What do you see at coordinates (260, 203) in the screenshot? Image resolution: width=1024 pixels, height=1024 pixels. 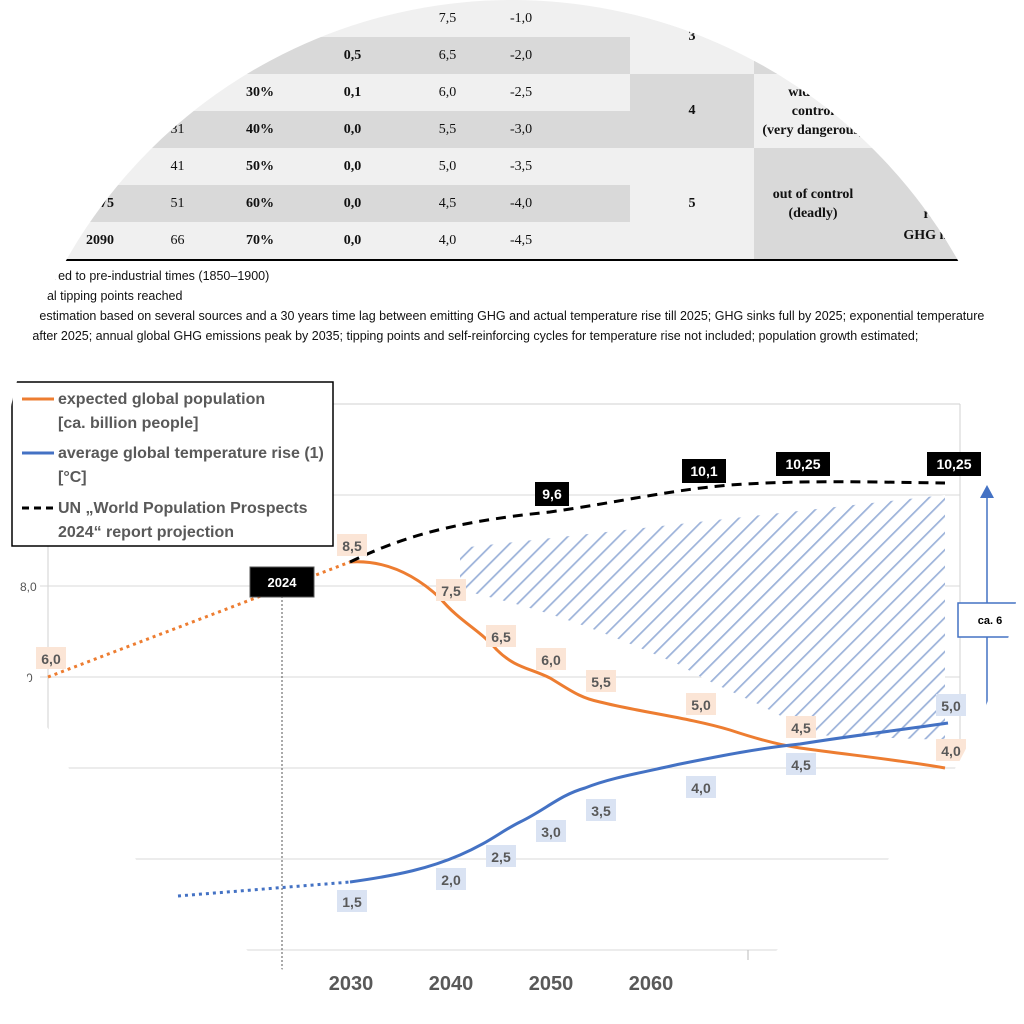 I see `table-cell: 60%` at bounding box center [260, 203].